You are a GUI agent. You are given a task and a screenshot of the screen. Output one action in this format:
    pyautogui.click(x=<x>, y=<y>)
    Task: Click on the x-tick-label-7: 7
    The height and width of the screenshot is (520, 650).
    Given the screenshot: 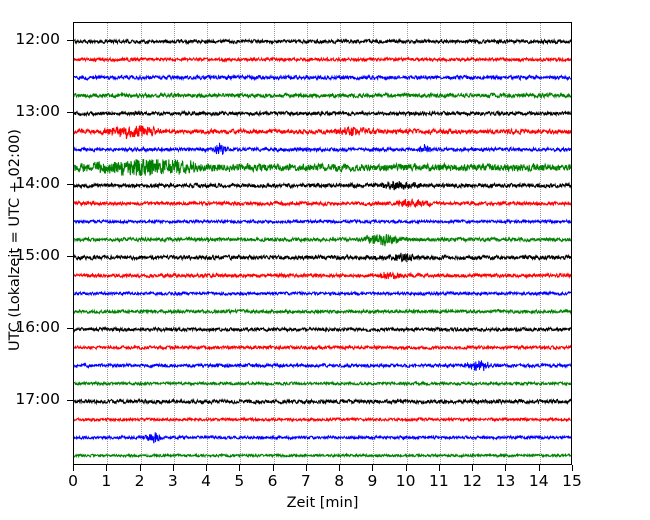 What is the action you would take?
    pyautogui.click(x=305, y=481)
    